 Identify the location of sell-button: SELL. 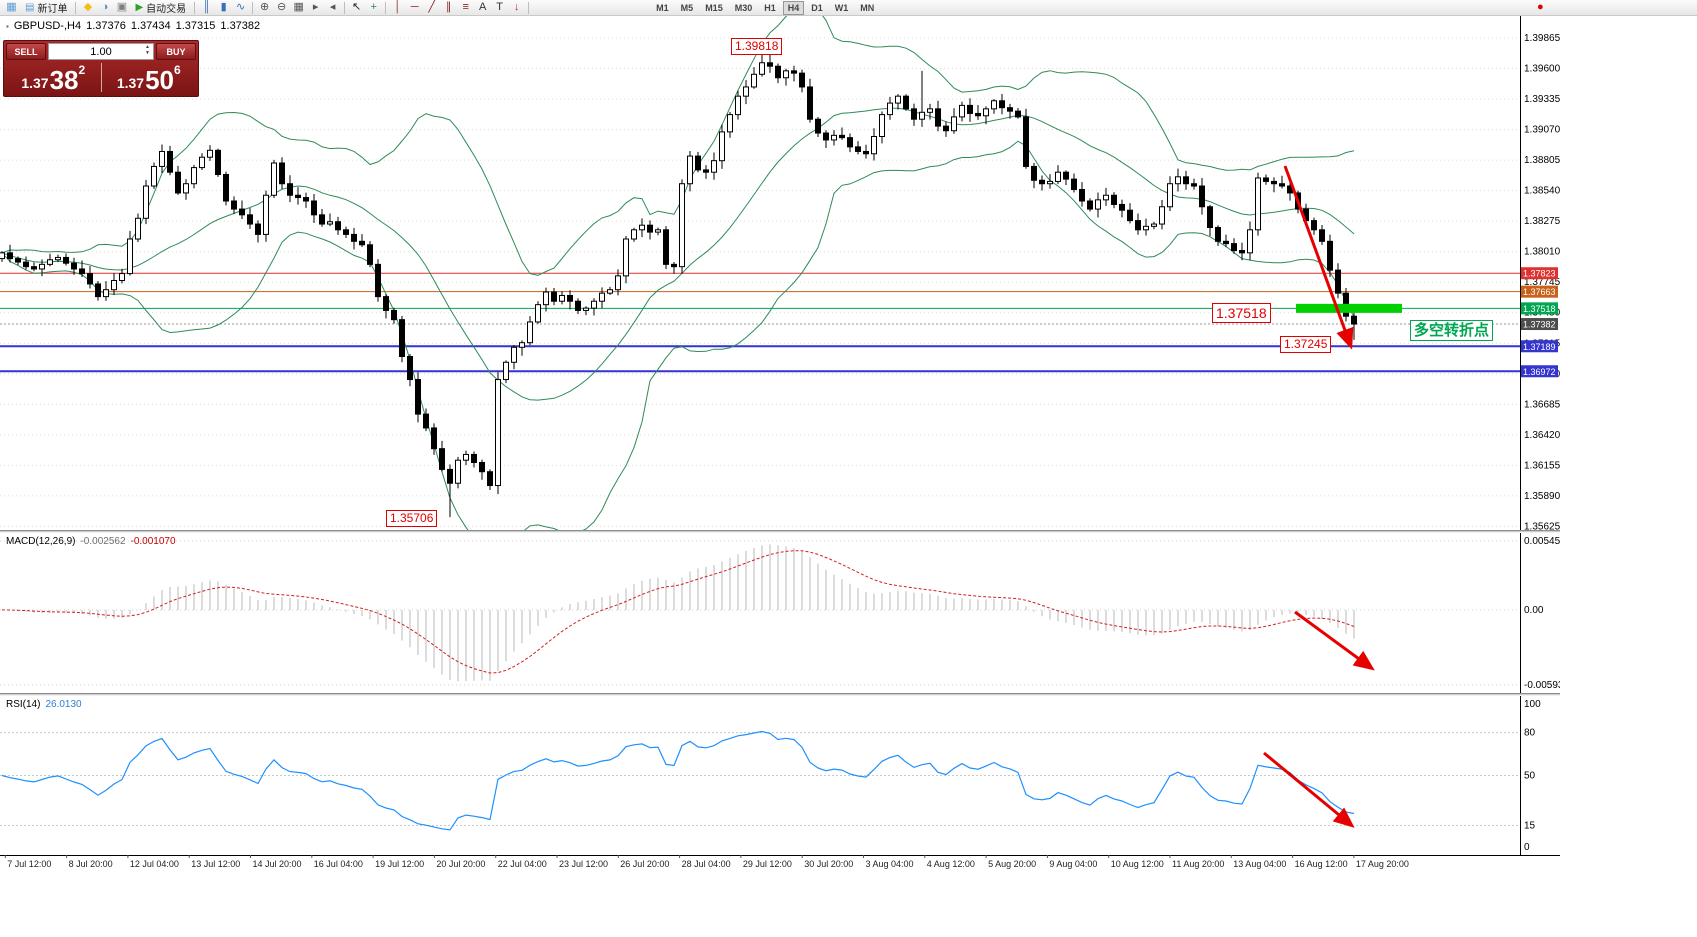
(26, 51).